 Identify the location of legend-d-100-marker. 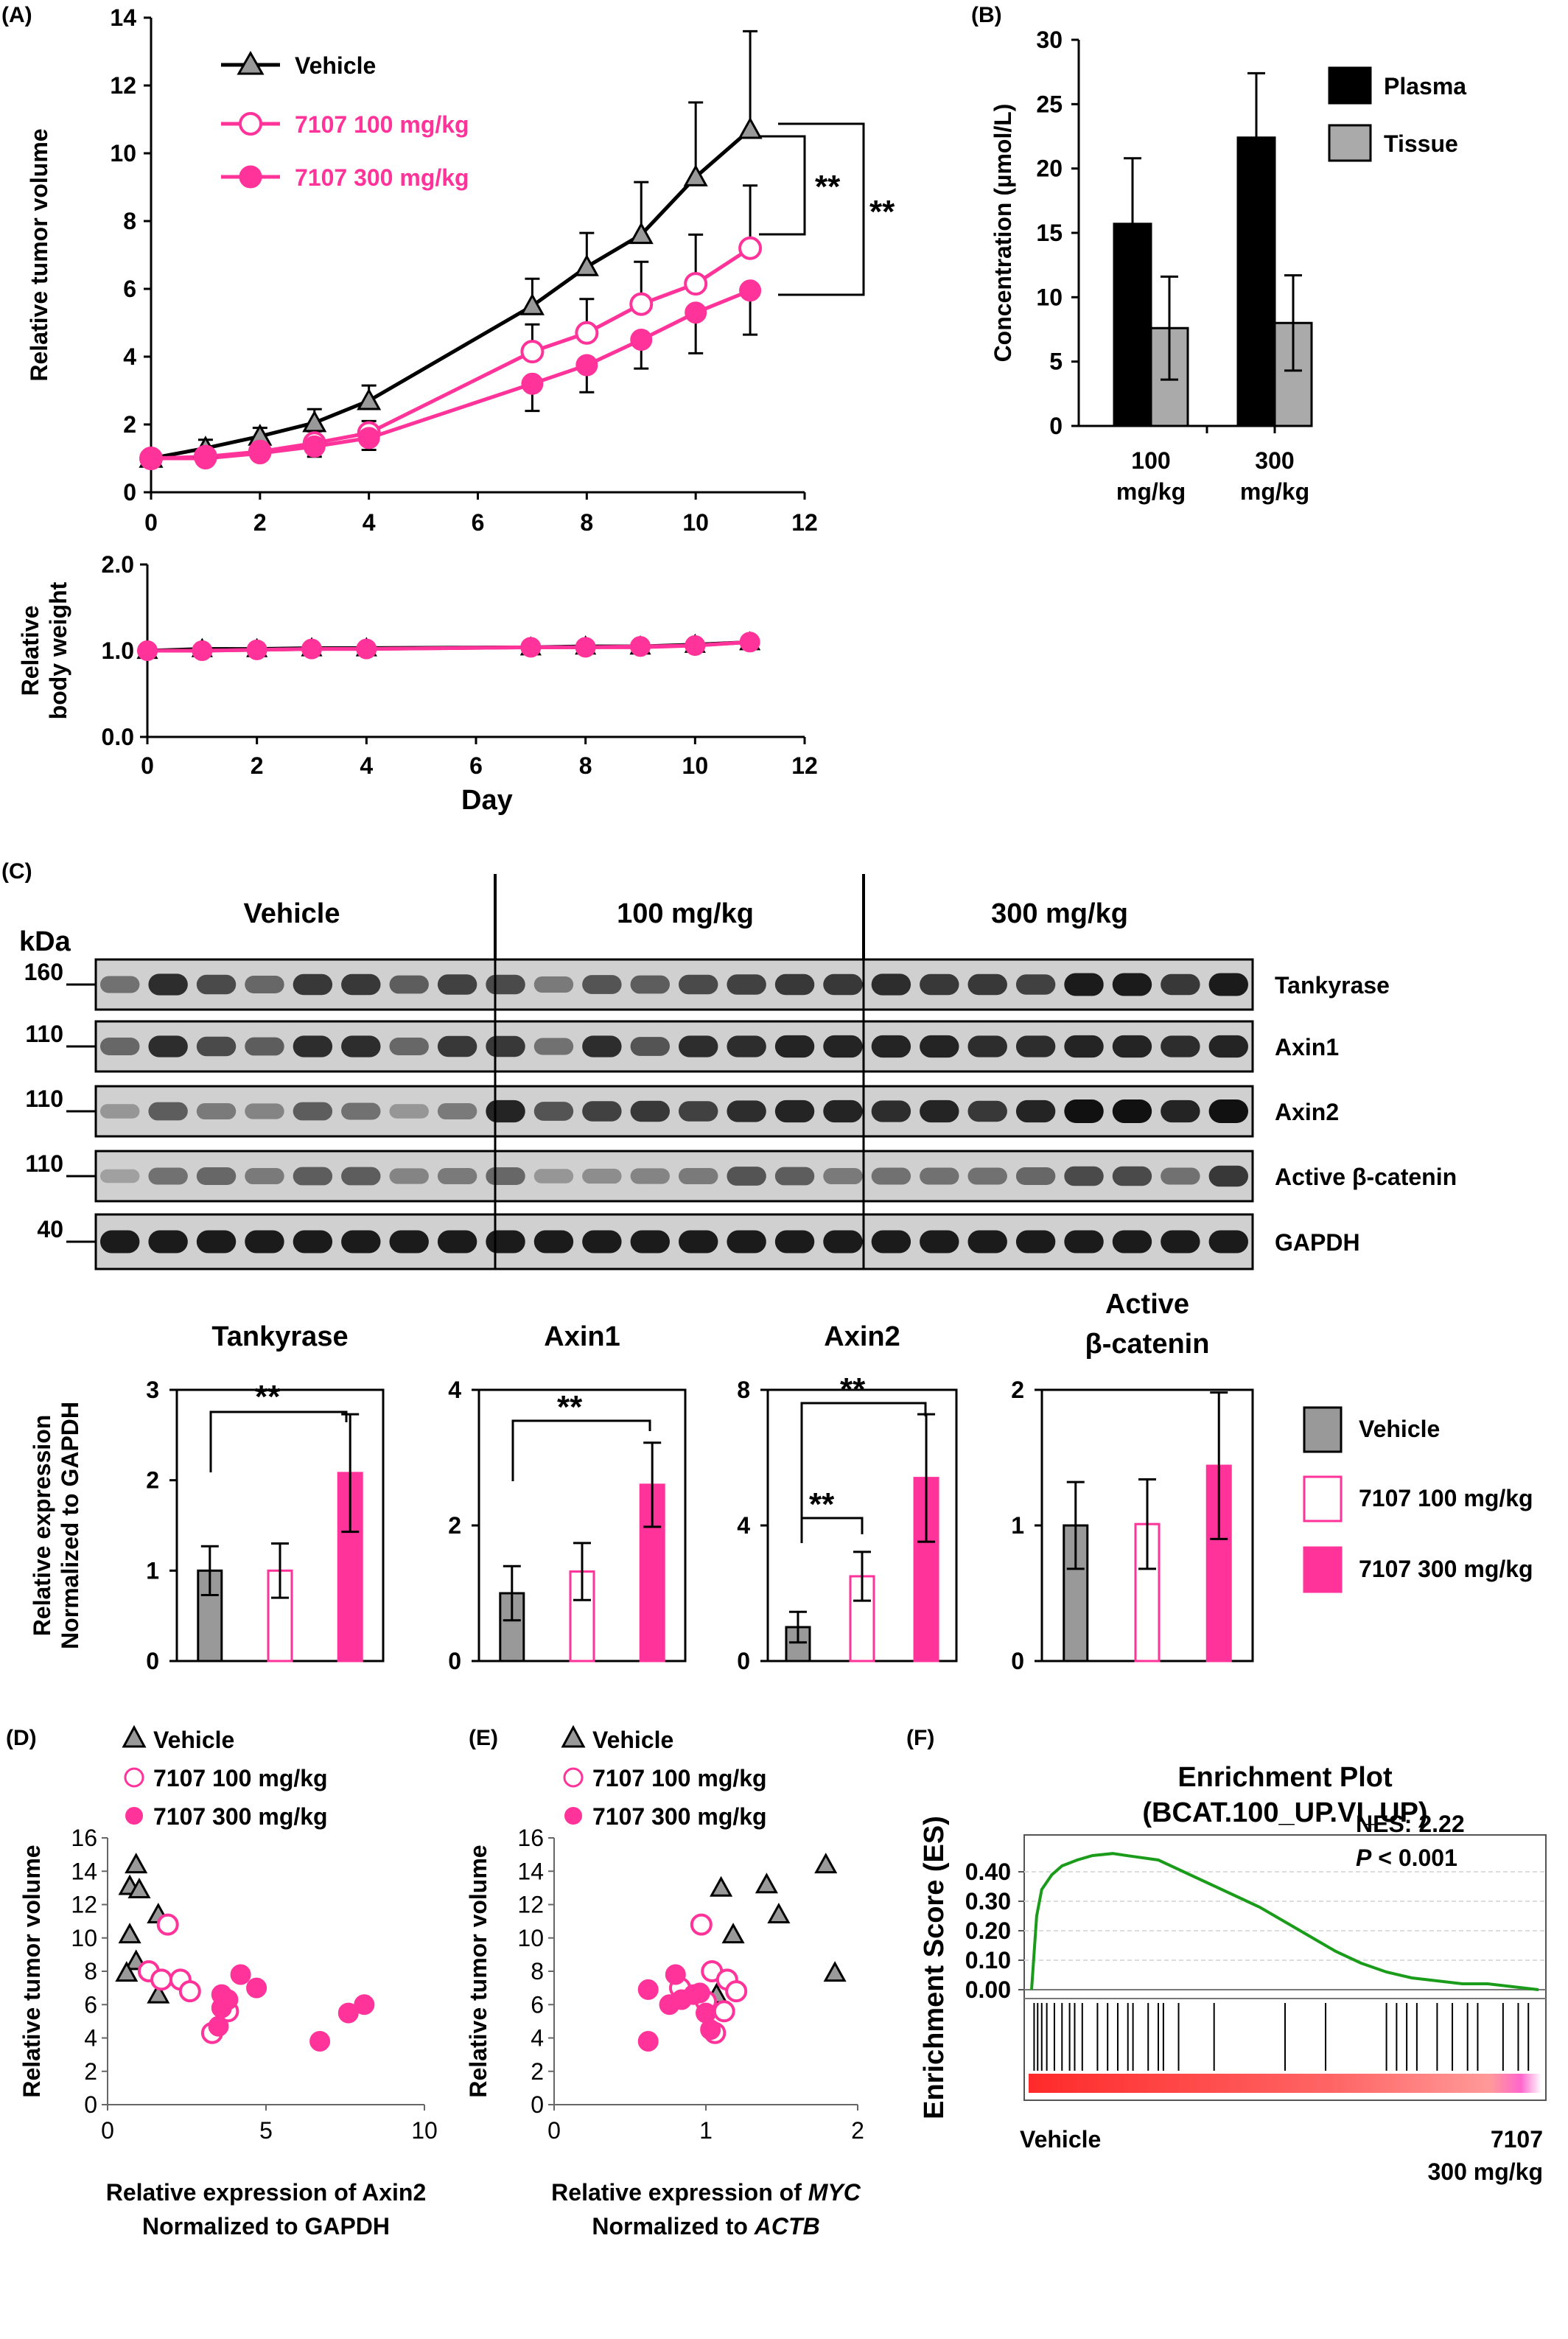
(134, 1777).